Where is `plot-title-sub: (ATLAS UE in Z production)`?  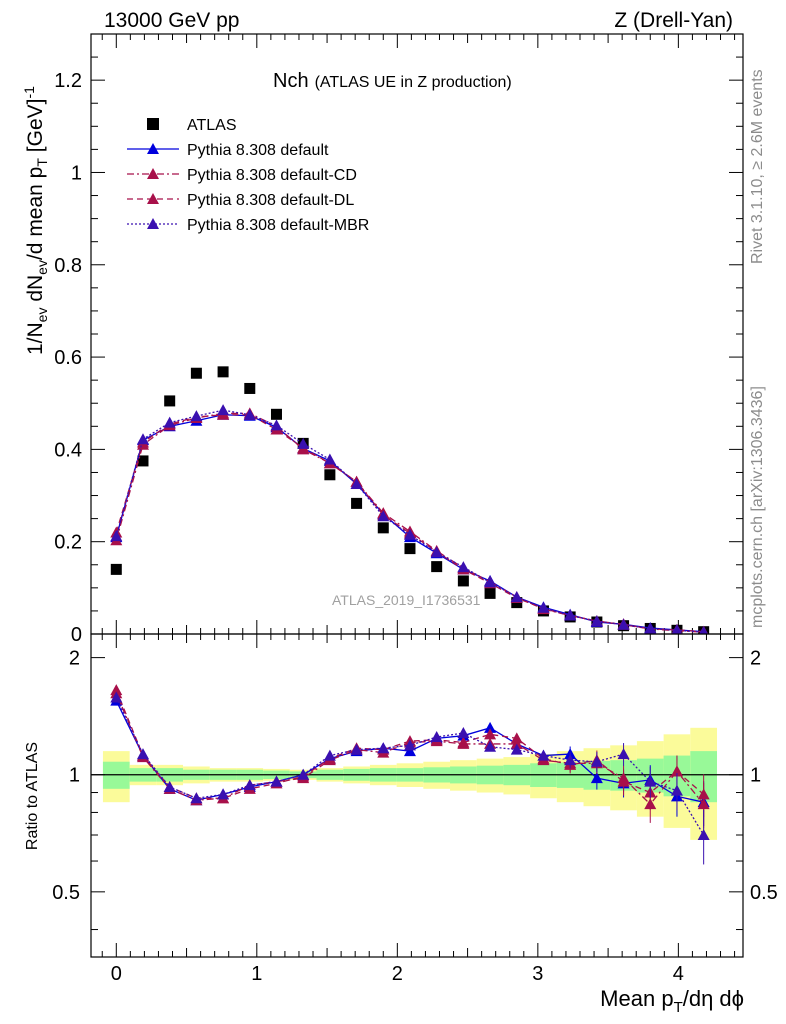
plot-title-sub: (ATLAS UE in Z production) is located at coordinates (413, 82).